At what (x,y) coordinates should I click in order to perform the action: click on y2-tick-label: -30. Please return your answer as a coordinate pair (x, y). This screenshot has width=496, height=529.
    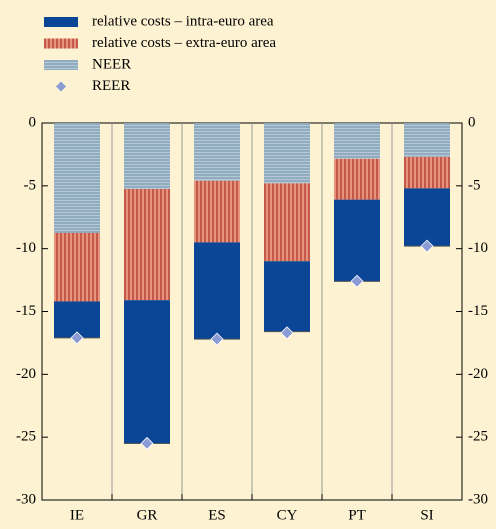
    Looking at the image, I should click on (478, 499).